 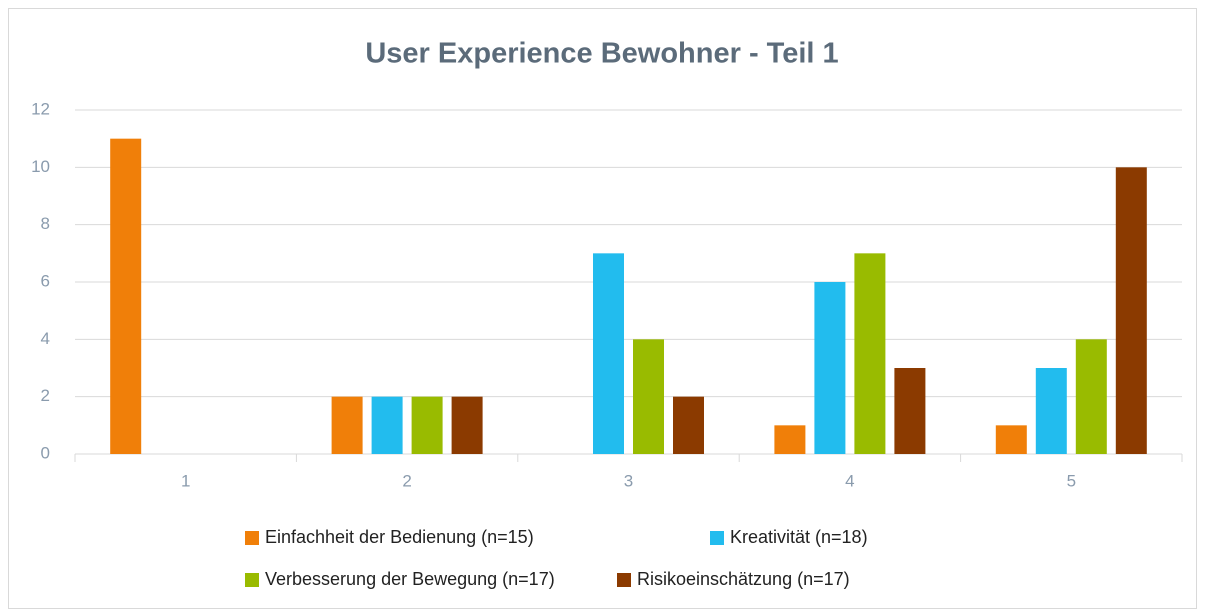 I want to click on legend-label: Risikoeinschätzung (n=17), so click(x=743, y=579).